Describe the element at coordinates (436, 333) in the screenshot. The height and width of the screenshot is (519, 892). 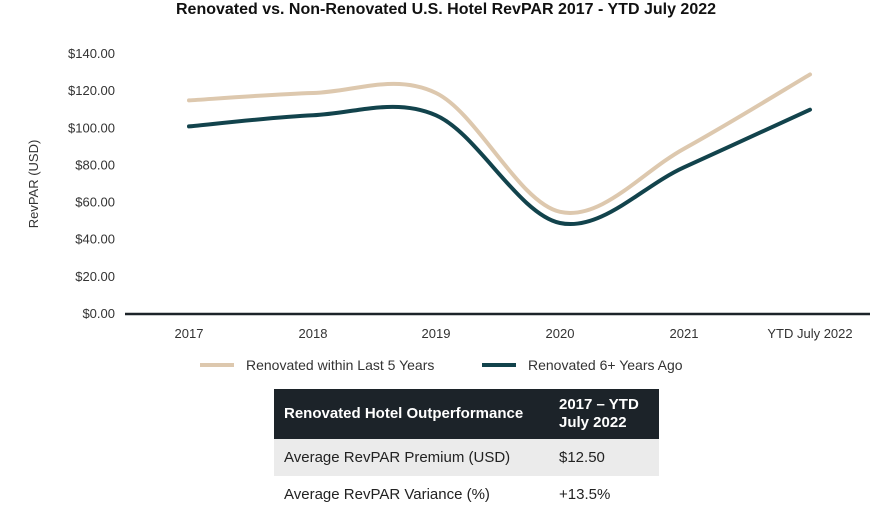
I see `x-tick-label: 2019` at that location.